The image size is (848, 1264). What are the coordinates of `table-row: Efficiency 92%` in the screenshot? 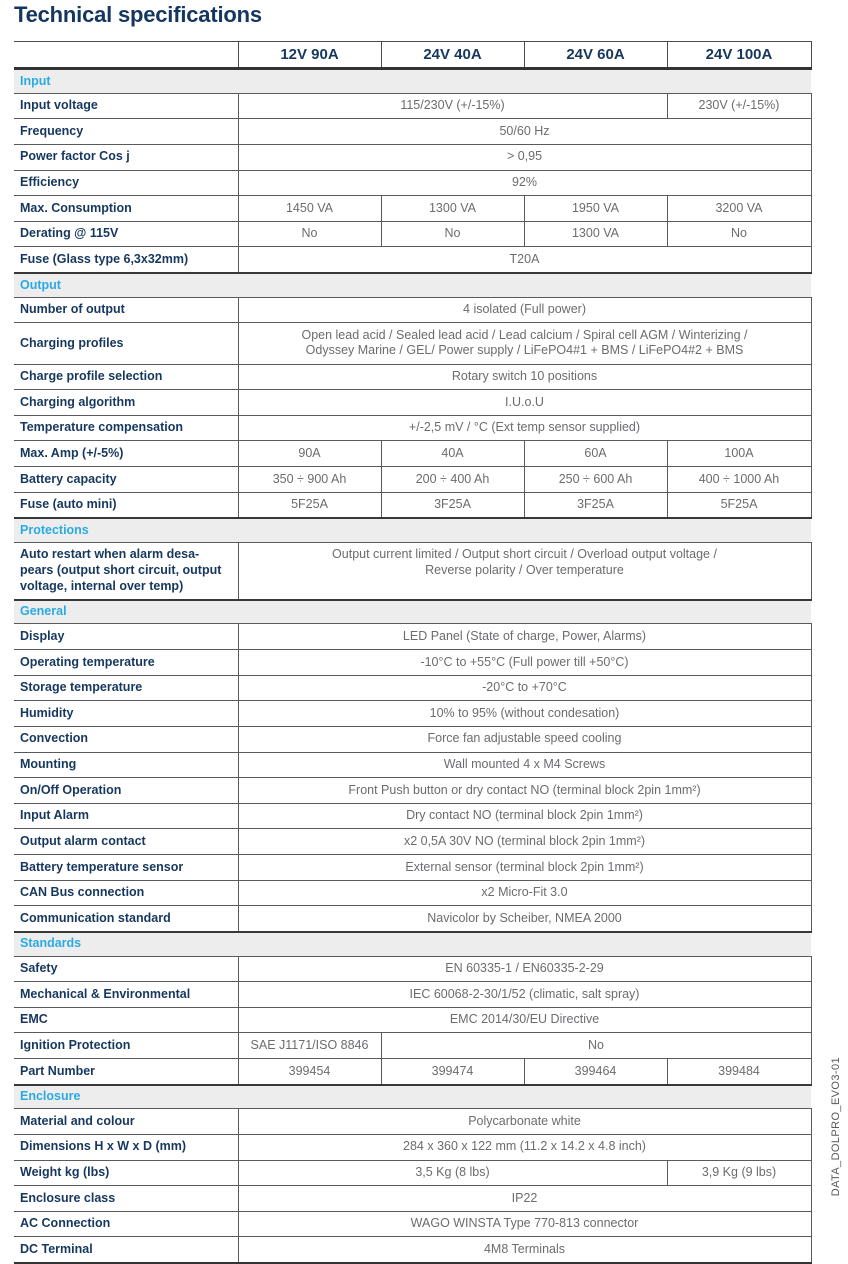 It's located at (413, 183).